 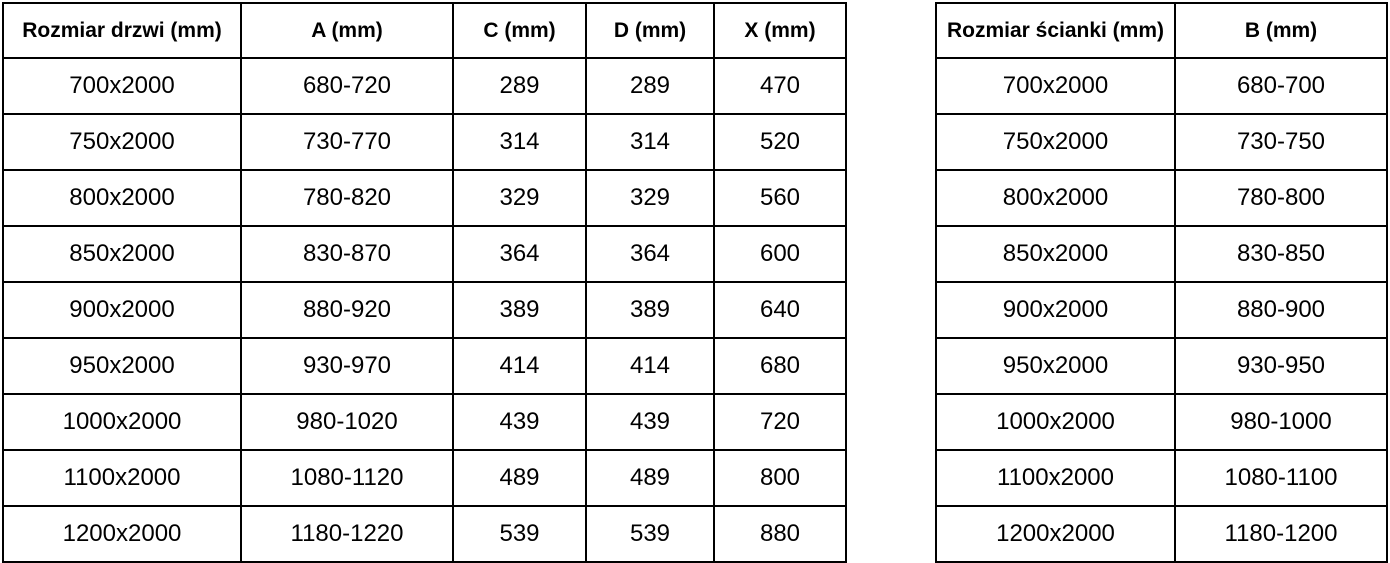 What do you see at coordinates (519, 478) in the screenshot?
I see `cell-c: 489` at bounding box center [519, 478].